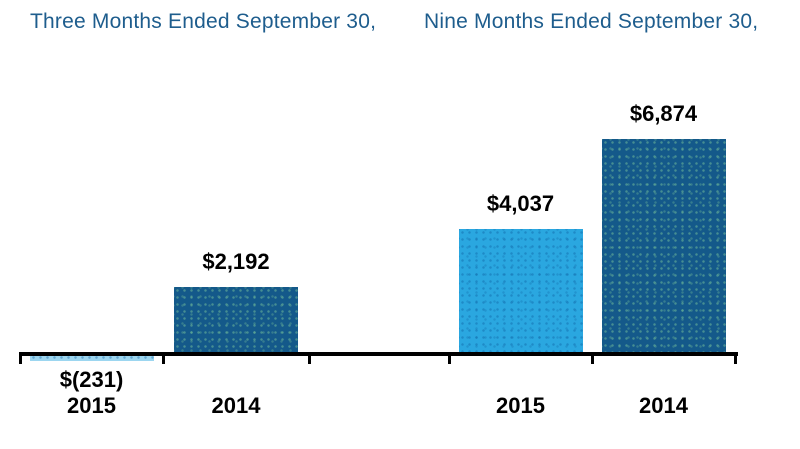 The width and height of the screenshot is (800, 449). Describe the element at coordinates (591, 21) in the screenshot. I see `group-header-nine-months: Nine Months Ended September 30,` at that location.